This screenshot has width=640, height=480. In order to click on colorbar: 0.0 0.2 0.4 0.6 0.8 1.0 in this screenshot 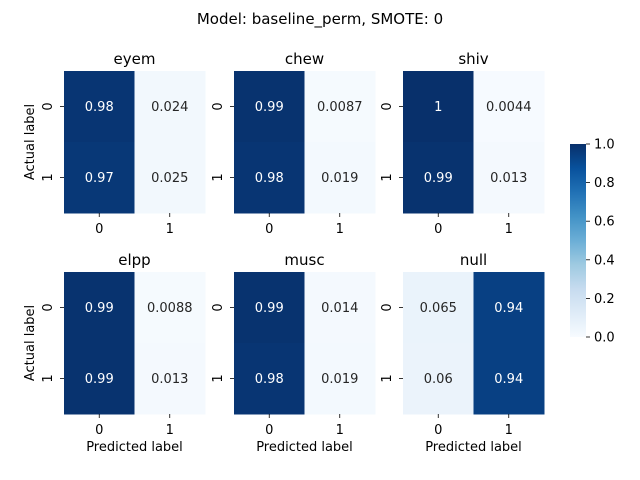, I will do `click(592, 242)`.